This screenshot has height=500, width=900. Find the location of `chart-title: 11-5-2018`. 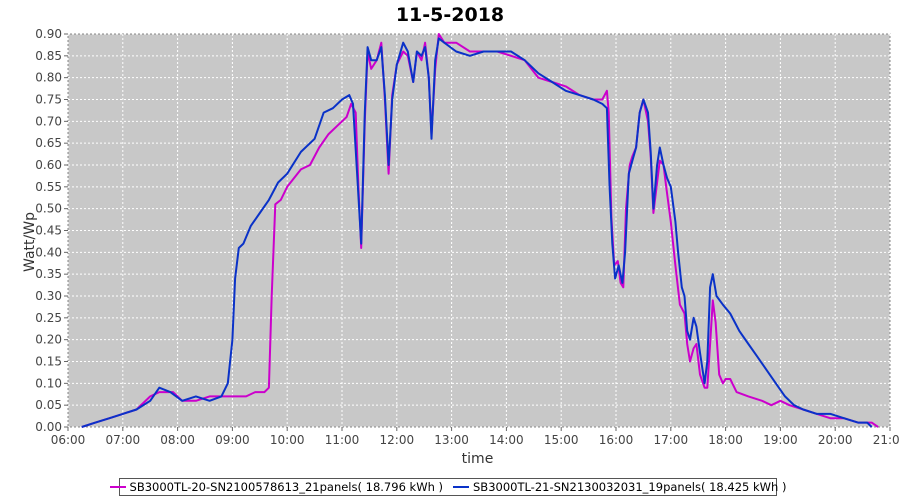

chart-title: 11-5-2018 is located at coordinates (450, 15).